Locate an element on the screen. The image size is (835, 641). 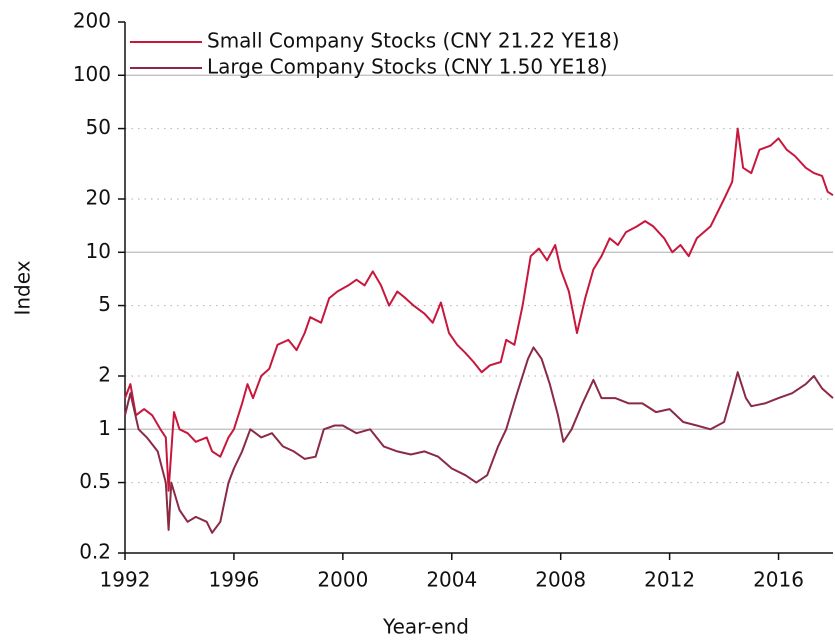
x-tick-label: 2004 is located at coordinates (451, 580).